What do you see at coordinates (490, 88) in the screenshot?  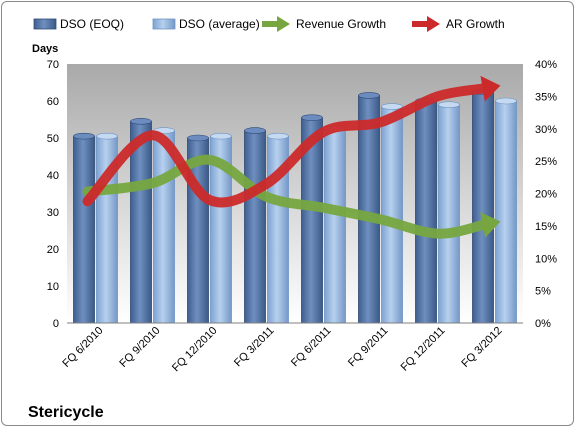 I see `ar-growth-arrowhead` at bounding box center [490, 88].